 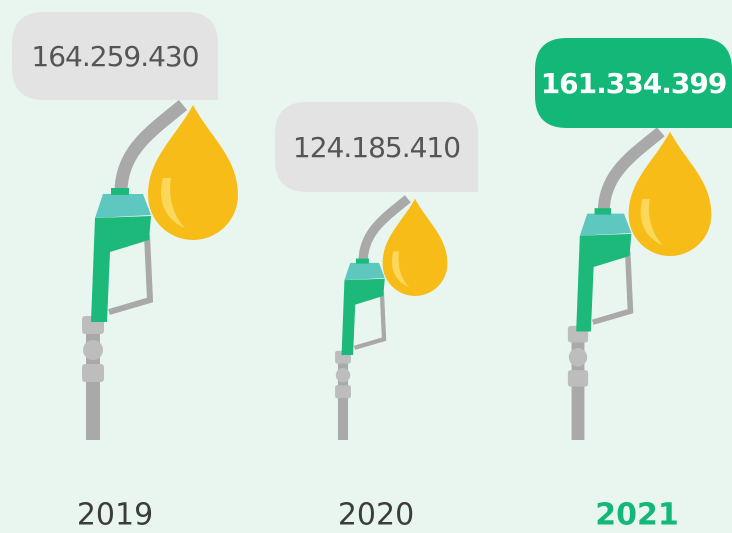 I want to click on year-label: 2020, so click(x=376, y=515).